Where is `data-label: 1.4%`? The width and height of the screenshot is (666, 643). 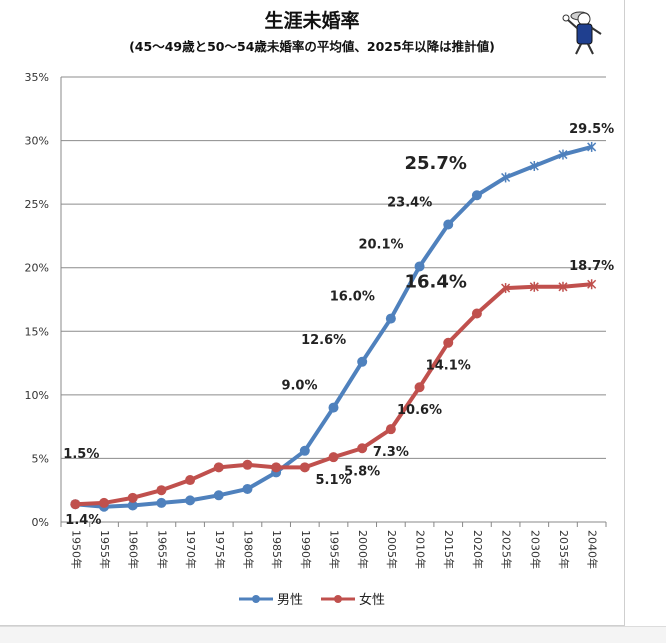
data-label: 1.4% is located at coordinates (83, 520).